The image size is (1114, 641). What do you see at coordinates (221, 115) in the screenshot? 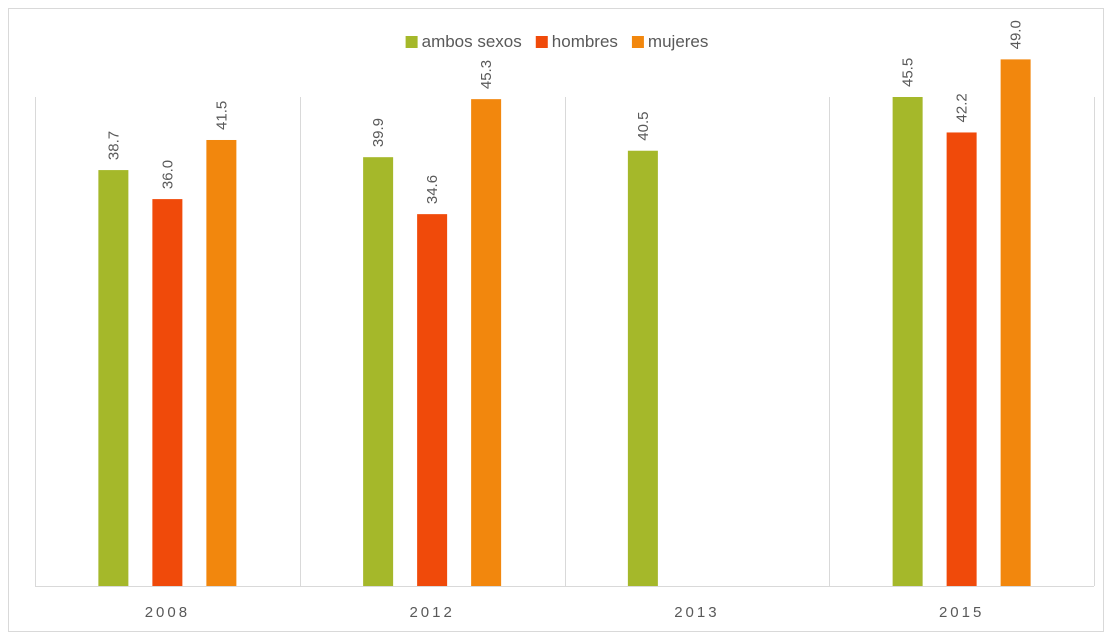
I see `data-label: 41.5` at bounding box center [221, 115].